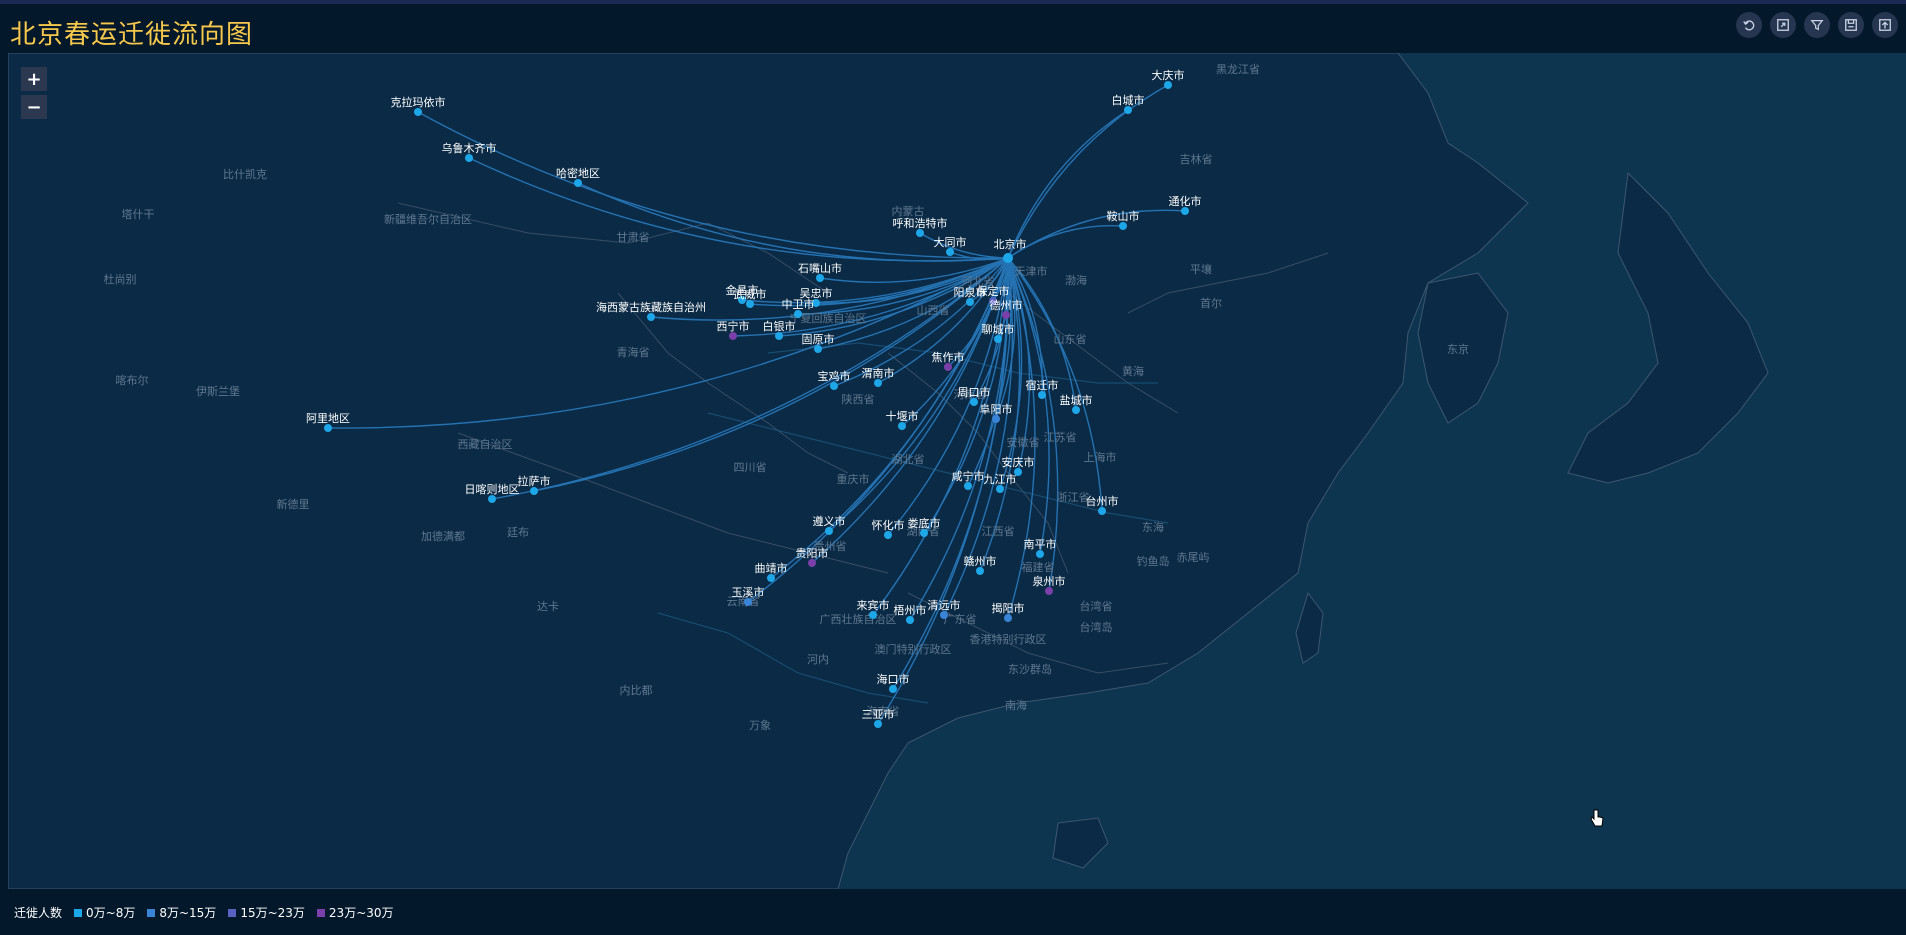 This screenshot has height=935, width=1906. I want to click on base-map-label: 青海省, so click(633, 352).